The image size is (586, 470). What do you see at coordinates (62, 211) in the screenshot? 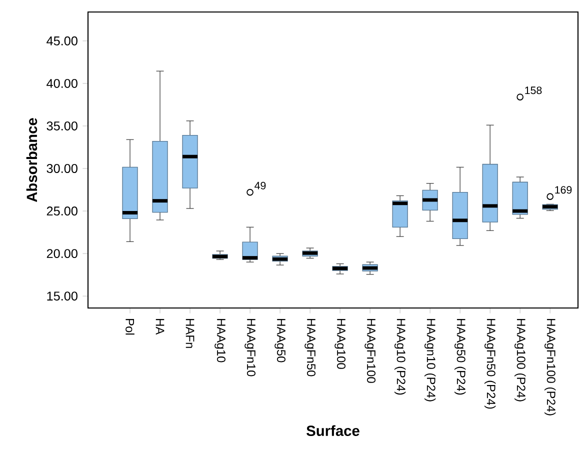
I see `y-tick-label: 25.00` at bounding box center [62, 211].